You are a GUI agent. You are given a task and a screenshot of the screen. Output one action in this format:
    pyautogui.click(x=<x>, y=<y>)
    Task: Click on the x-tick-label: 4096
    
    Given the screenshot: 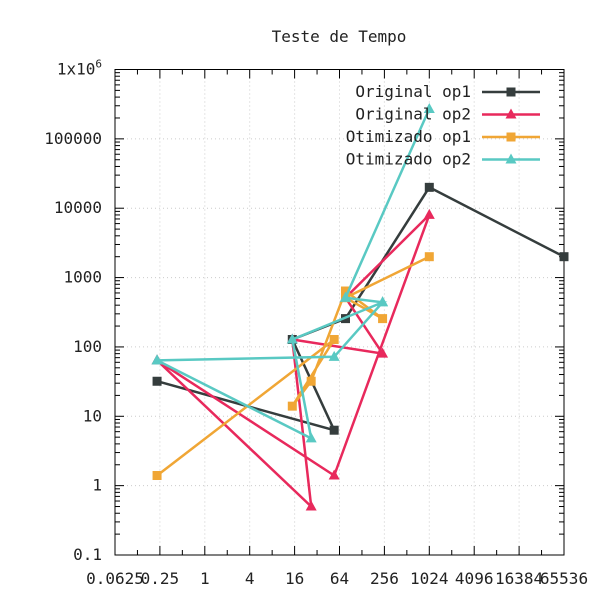 What is the action you would take?
    pyautogui.click(x=474, y=578)
    